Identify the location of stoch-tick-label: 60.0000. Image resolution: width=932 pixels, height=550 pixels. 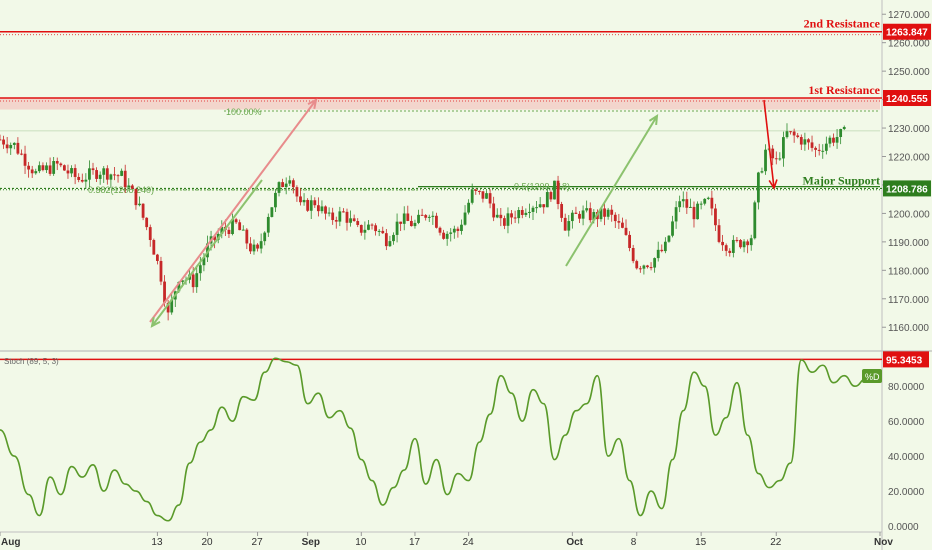
(906, 422).